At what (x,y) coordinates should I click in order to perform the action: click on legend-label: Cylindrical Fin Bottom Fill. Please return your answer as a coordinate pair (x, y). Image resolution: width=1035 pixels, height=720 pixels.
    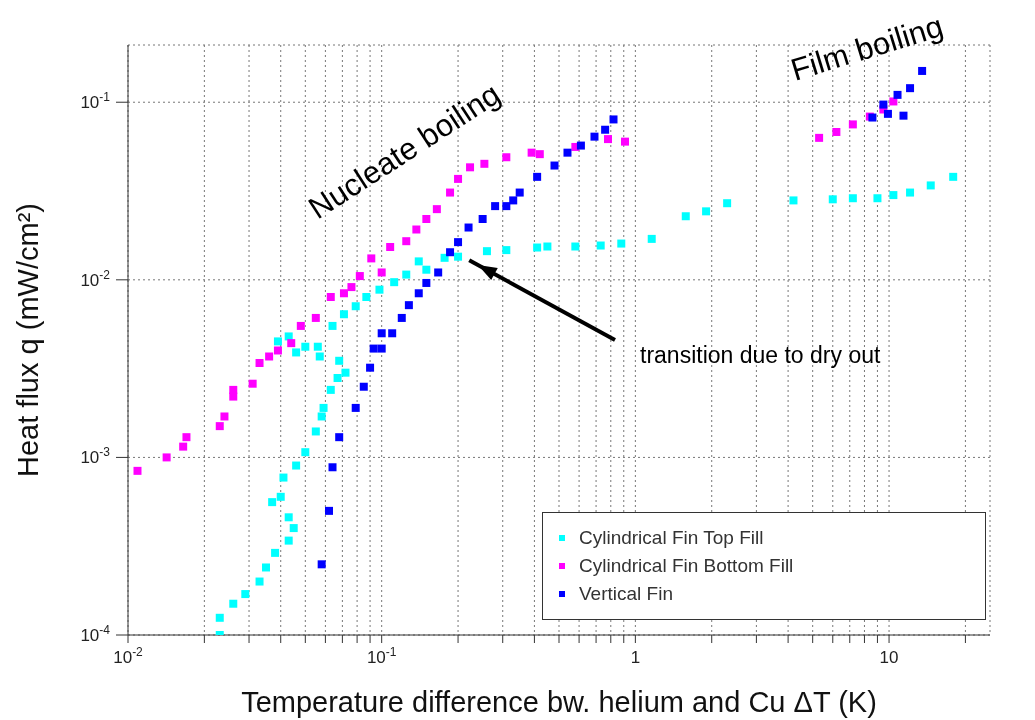
    Looking at the image, I should click on (686, 566).